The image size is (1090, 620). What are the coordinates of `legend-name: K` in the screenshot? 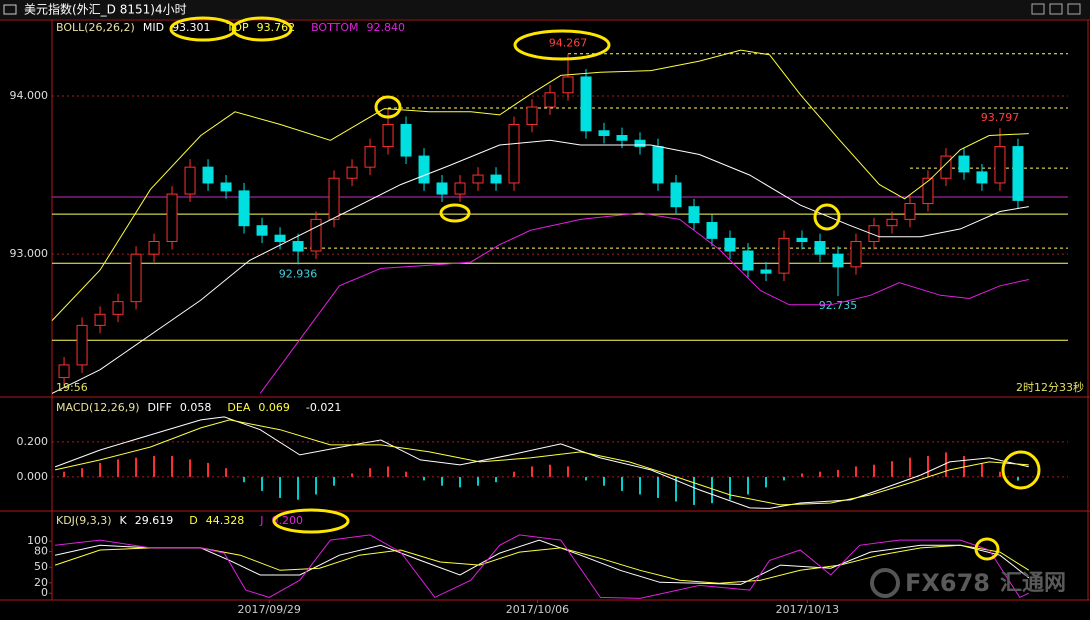 It's located at (124, 520).